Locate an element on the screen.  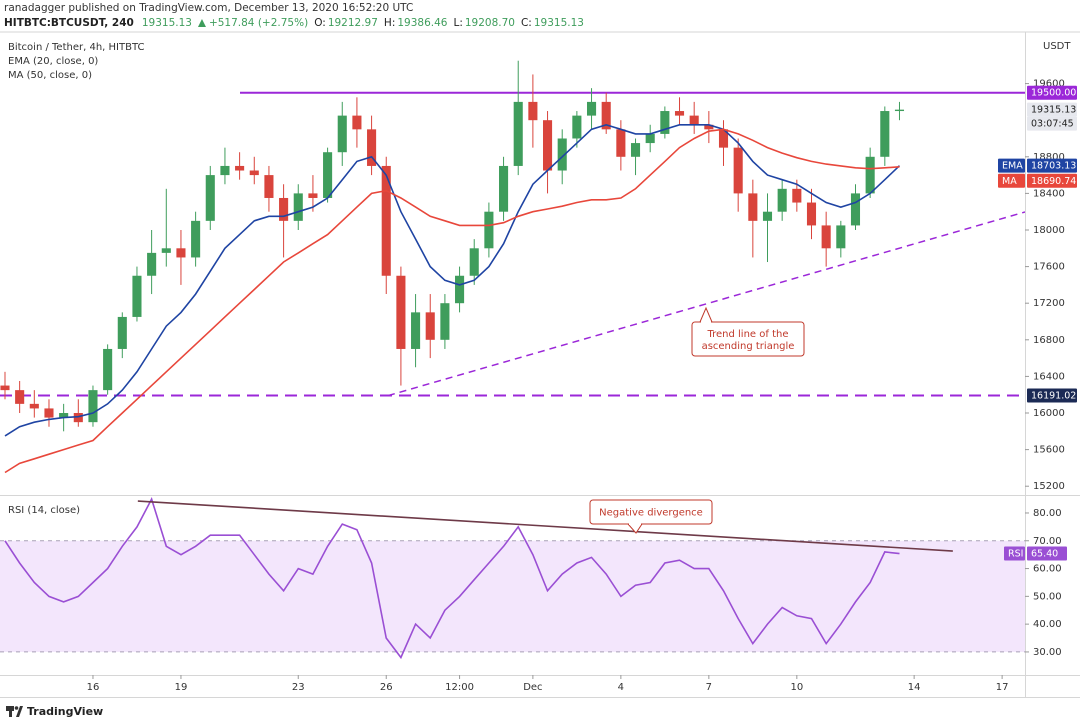
x-tick-label: 26 is located at coordinates (386, 687).